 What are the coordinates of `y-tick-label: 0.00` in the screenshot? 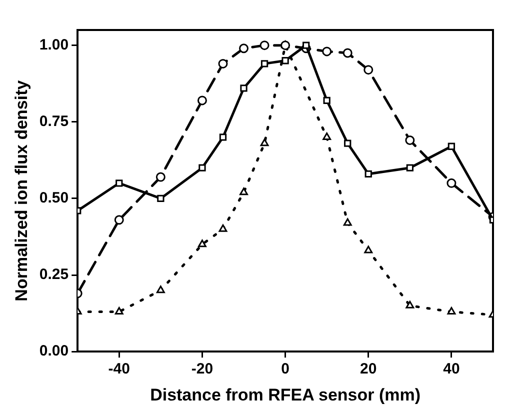 It's located at (54, 351).